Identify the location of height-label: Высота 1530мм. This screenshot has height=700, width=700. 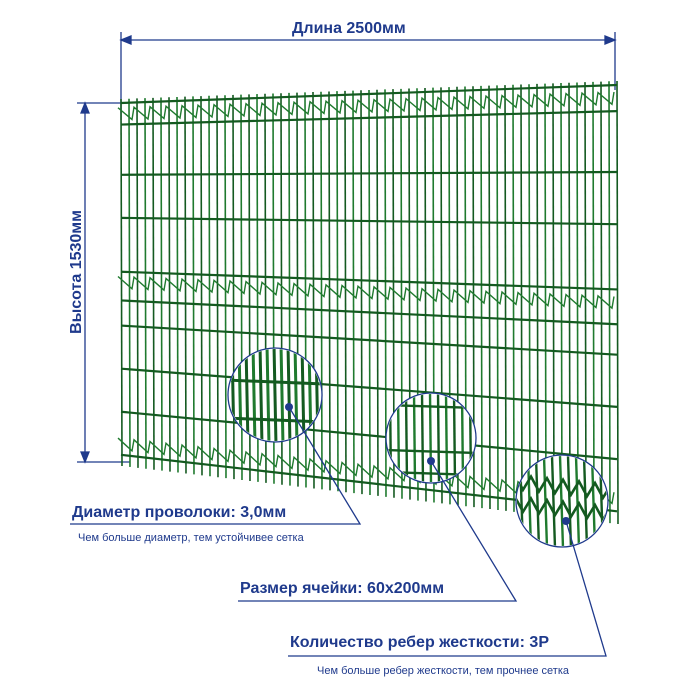
(76, 272).